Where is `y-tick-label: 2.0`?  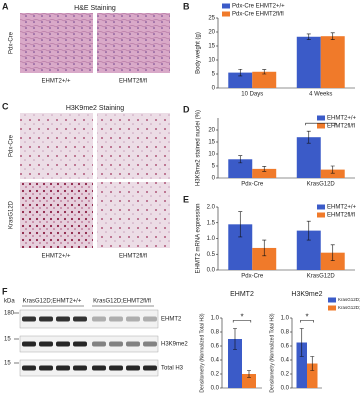 y-tick-label: 2.0 is located at coordinates (211, 208).